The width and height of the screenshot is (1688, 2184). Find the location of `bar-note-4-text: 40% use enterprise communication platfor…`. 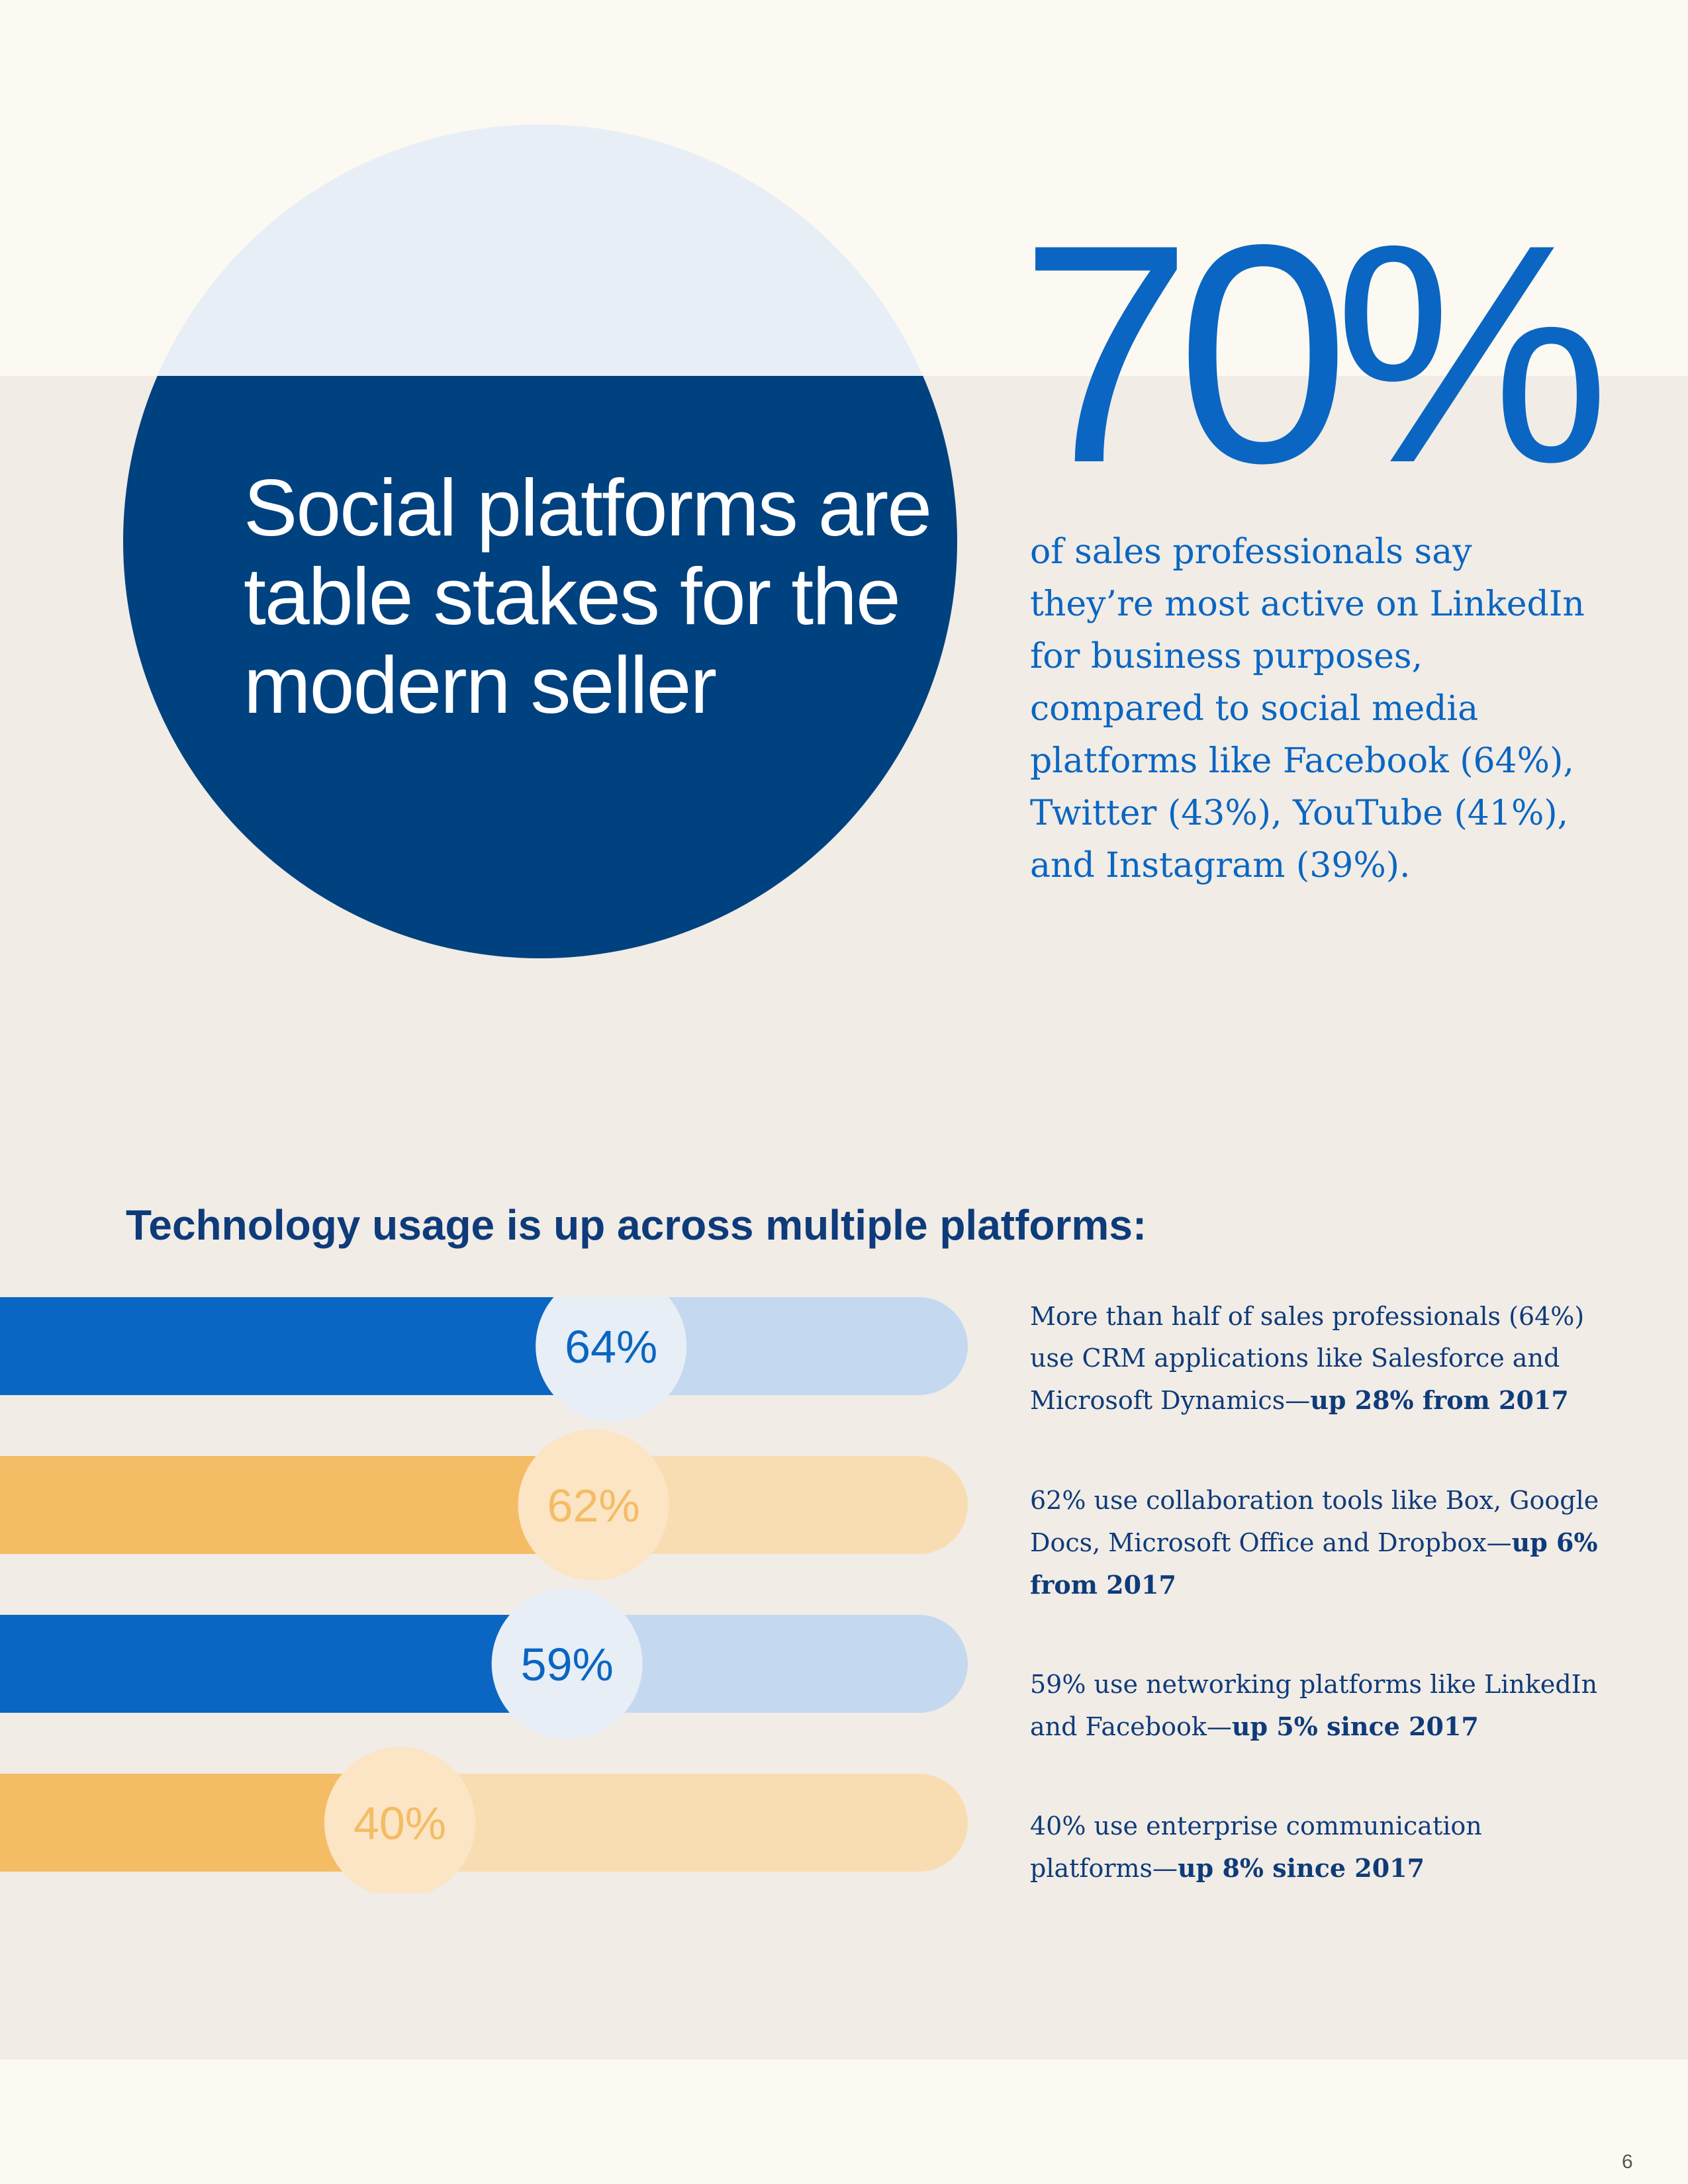

bar-note-4-text: 40% use enterprise communication platfor… is located at coordinates (1256, 1847).